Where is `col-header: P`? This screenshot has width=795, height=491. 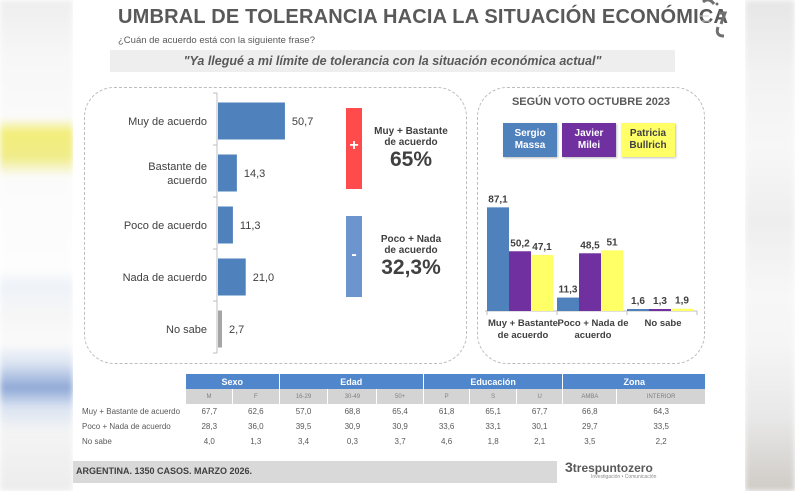 col-header: P is located at coordinates (447, 396).